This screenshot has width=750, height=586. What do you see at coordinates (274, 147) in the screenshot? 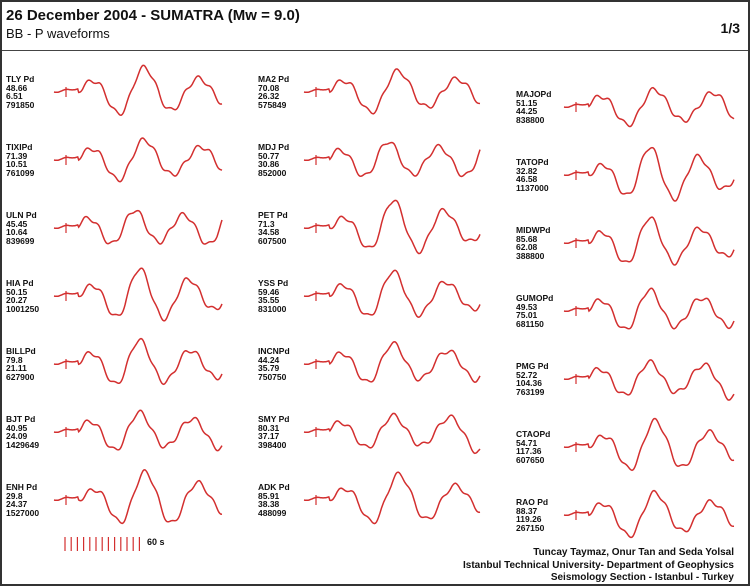
I see `station-name: MDJ Pd` at bounding box center [274, 147].